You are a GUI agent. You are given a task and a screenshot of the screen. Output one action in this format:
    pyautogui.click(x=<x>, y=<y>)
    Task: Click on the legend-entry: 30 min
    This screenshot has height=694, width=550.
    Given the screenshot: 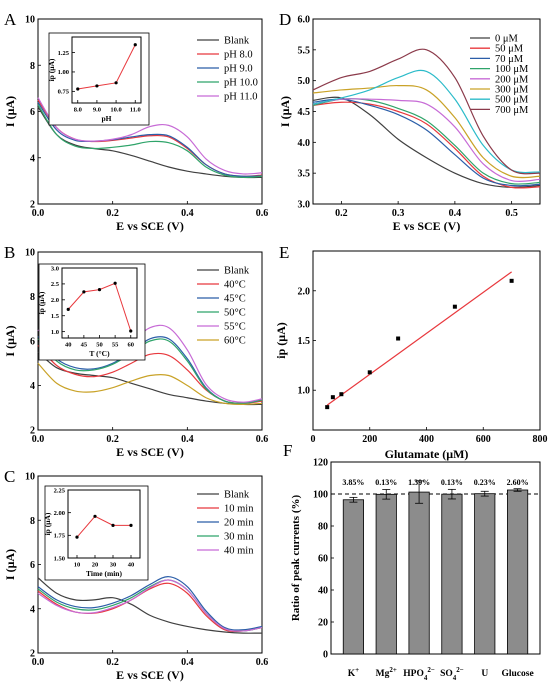 What is the action you would take?
    pyautogui.click(x=239, y=537)
    